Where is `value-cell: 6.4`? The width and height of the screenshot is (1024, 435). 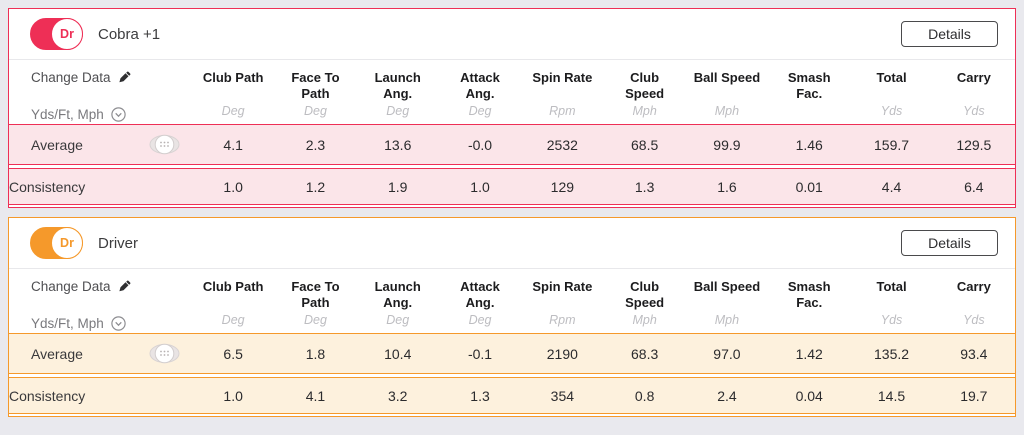
value-cell: 6.4 is located at coordinates (973, 186).